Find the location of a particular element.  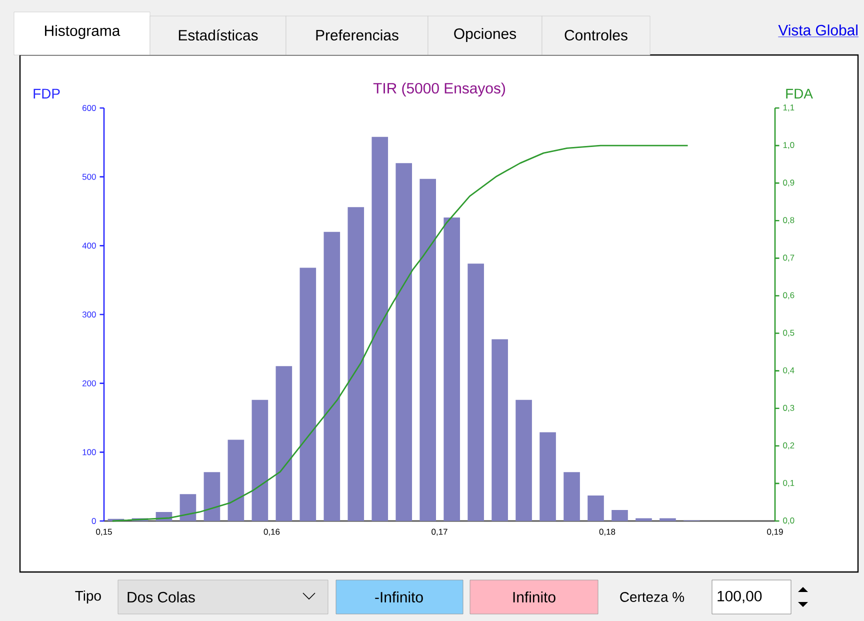

y2-tick-label: 0,0 is located at coordinates (788, 521).